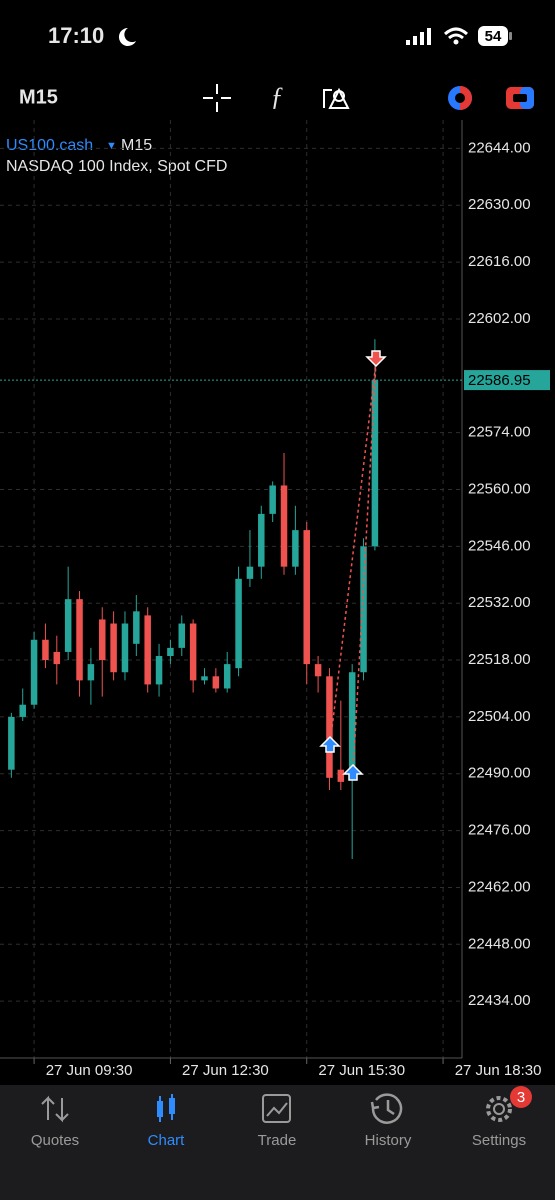 This screenshot has width=555, height=1200. Describe the element at coordinates (499, 773) in the screenshot. I see `y-tick-label: 22490.00` at that location.